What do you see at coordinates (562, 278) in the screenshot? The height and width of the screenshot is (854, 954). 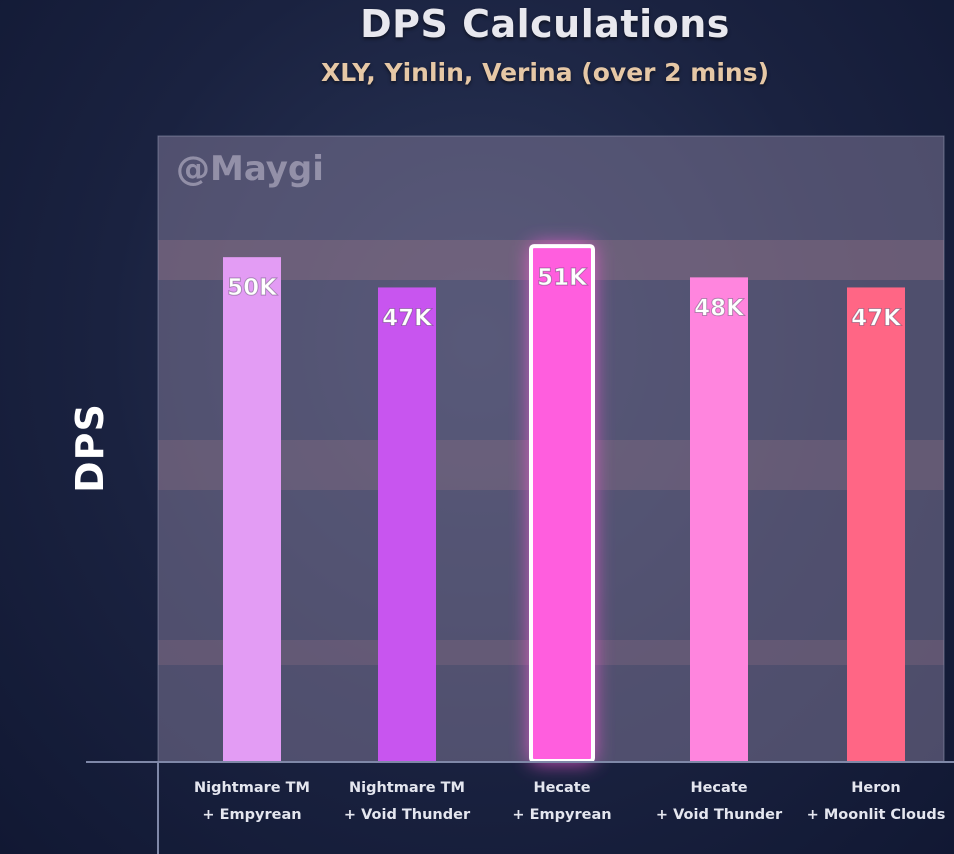 I see `bar-value-label: 51K` at bounding box center [562, 278].